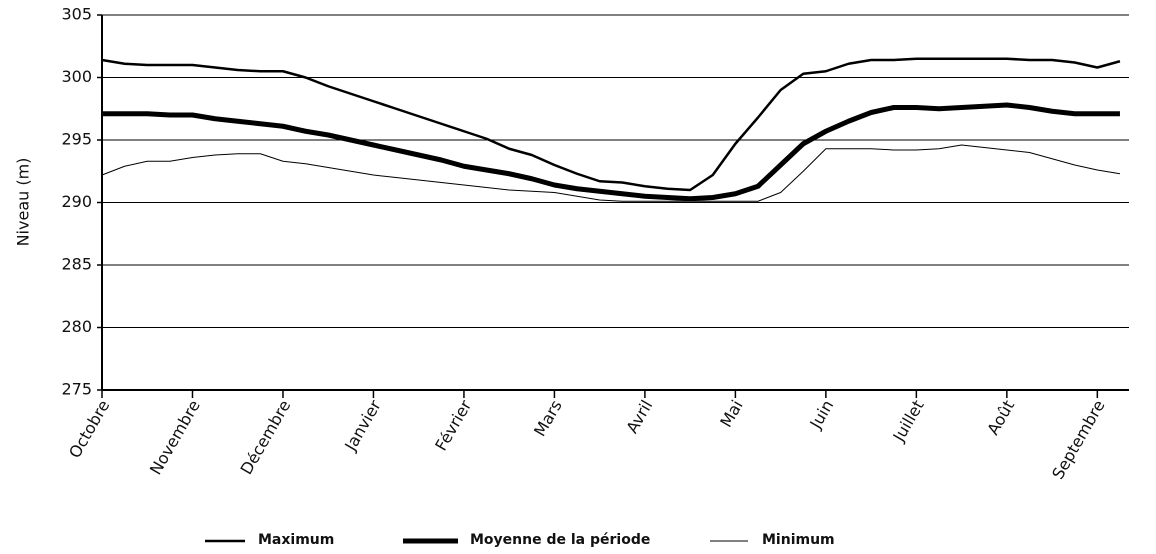  I want to click on x-tick-label: Août, so click(1000, 417).